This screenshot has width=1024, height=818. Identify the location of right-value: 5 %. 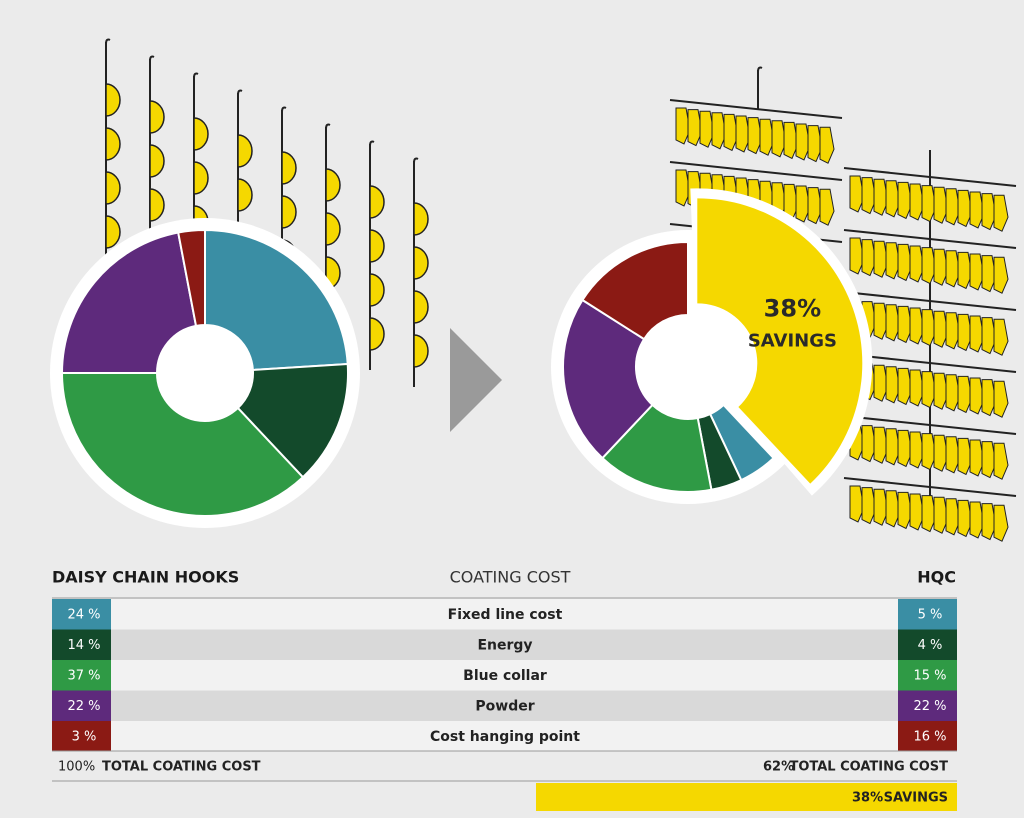
(930, 615).